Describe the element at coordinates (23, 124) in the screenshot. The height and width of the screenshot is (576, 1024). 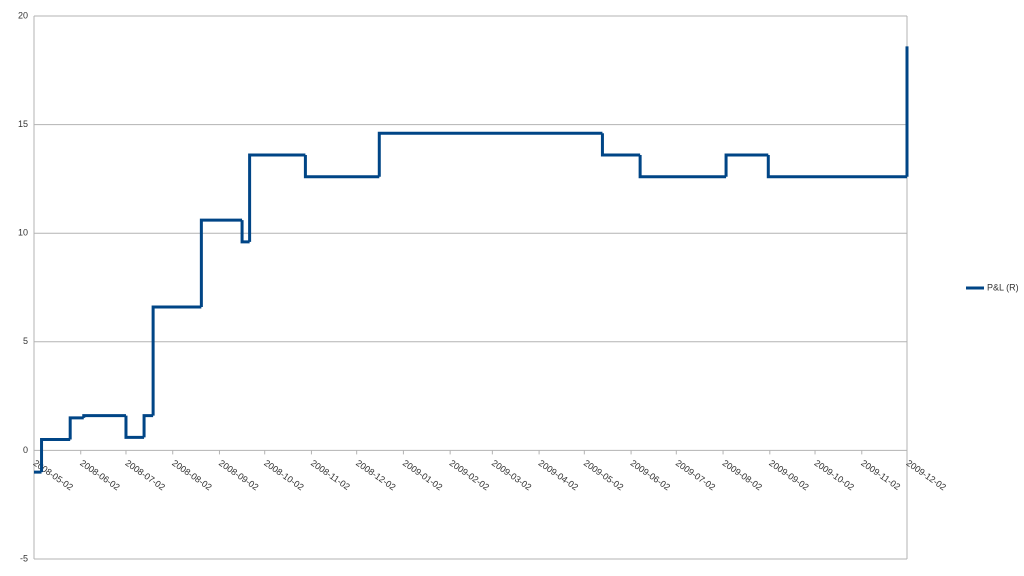
I see `y-tick-label: 15` at that location.